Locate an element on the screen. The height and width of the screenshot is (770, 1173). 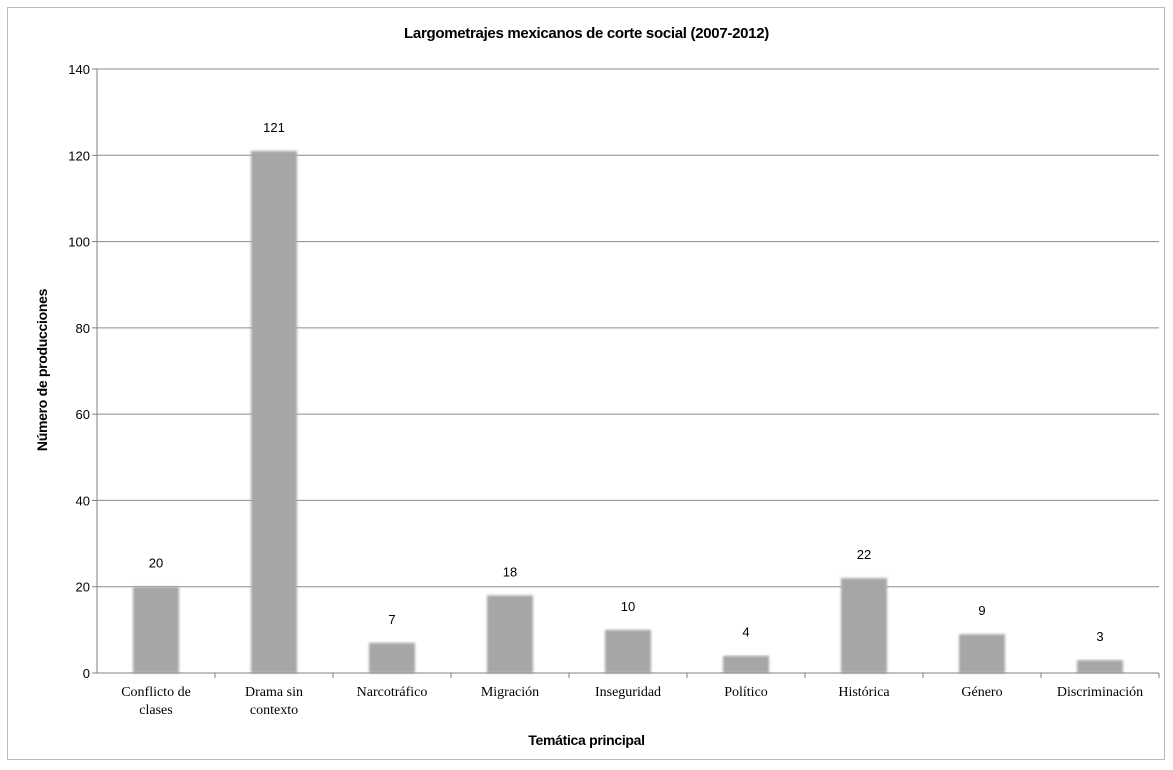
y-tick-label: 60 is located at coordinates (83, 414).